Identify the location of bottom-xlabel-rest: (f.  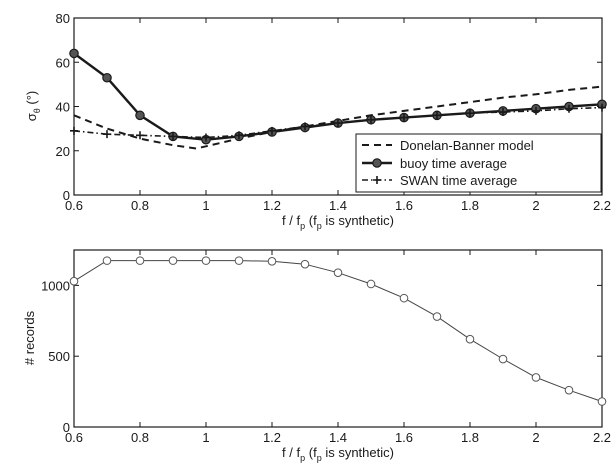
(311, 452).